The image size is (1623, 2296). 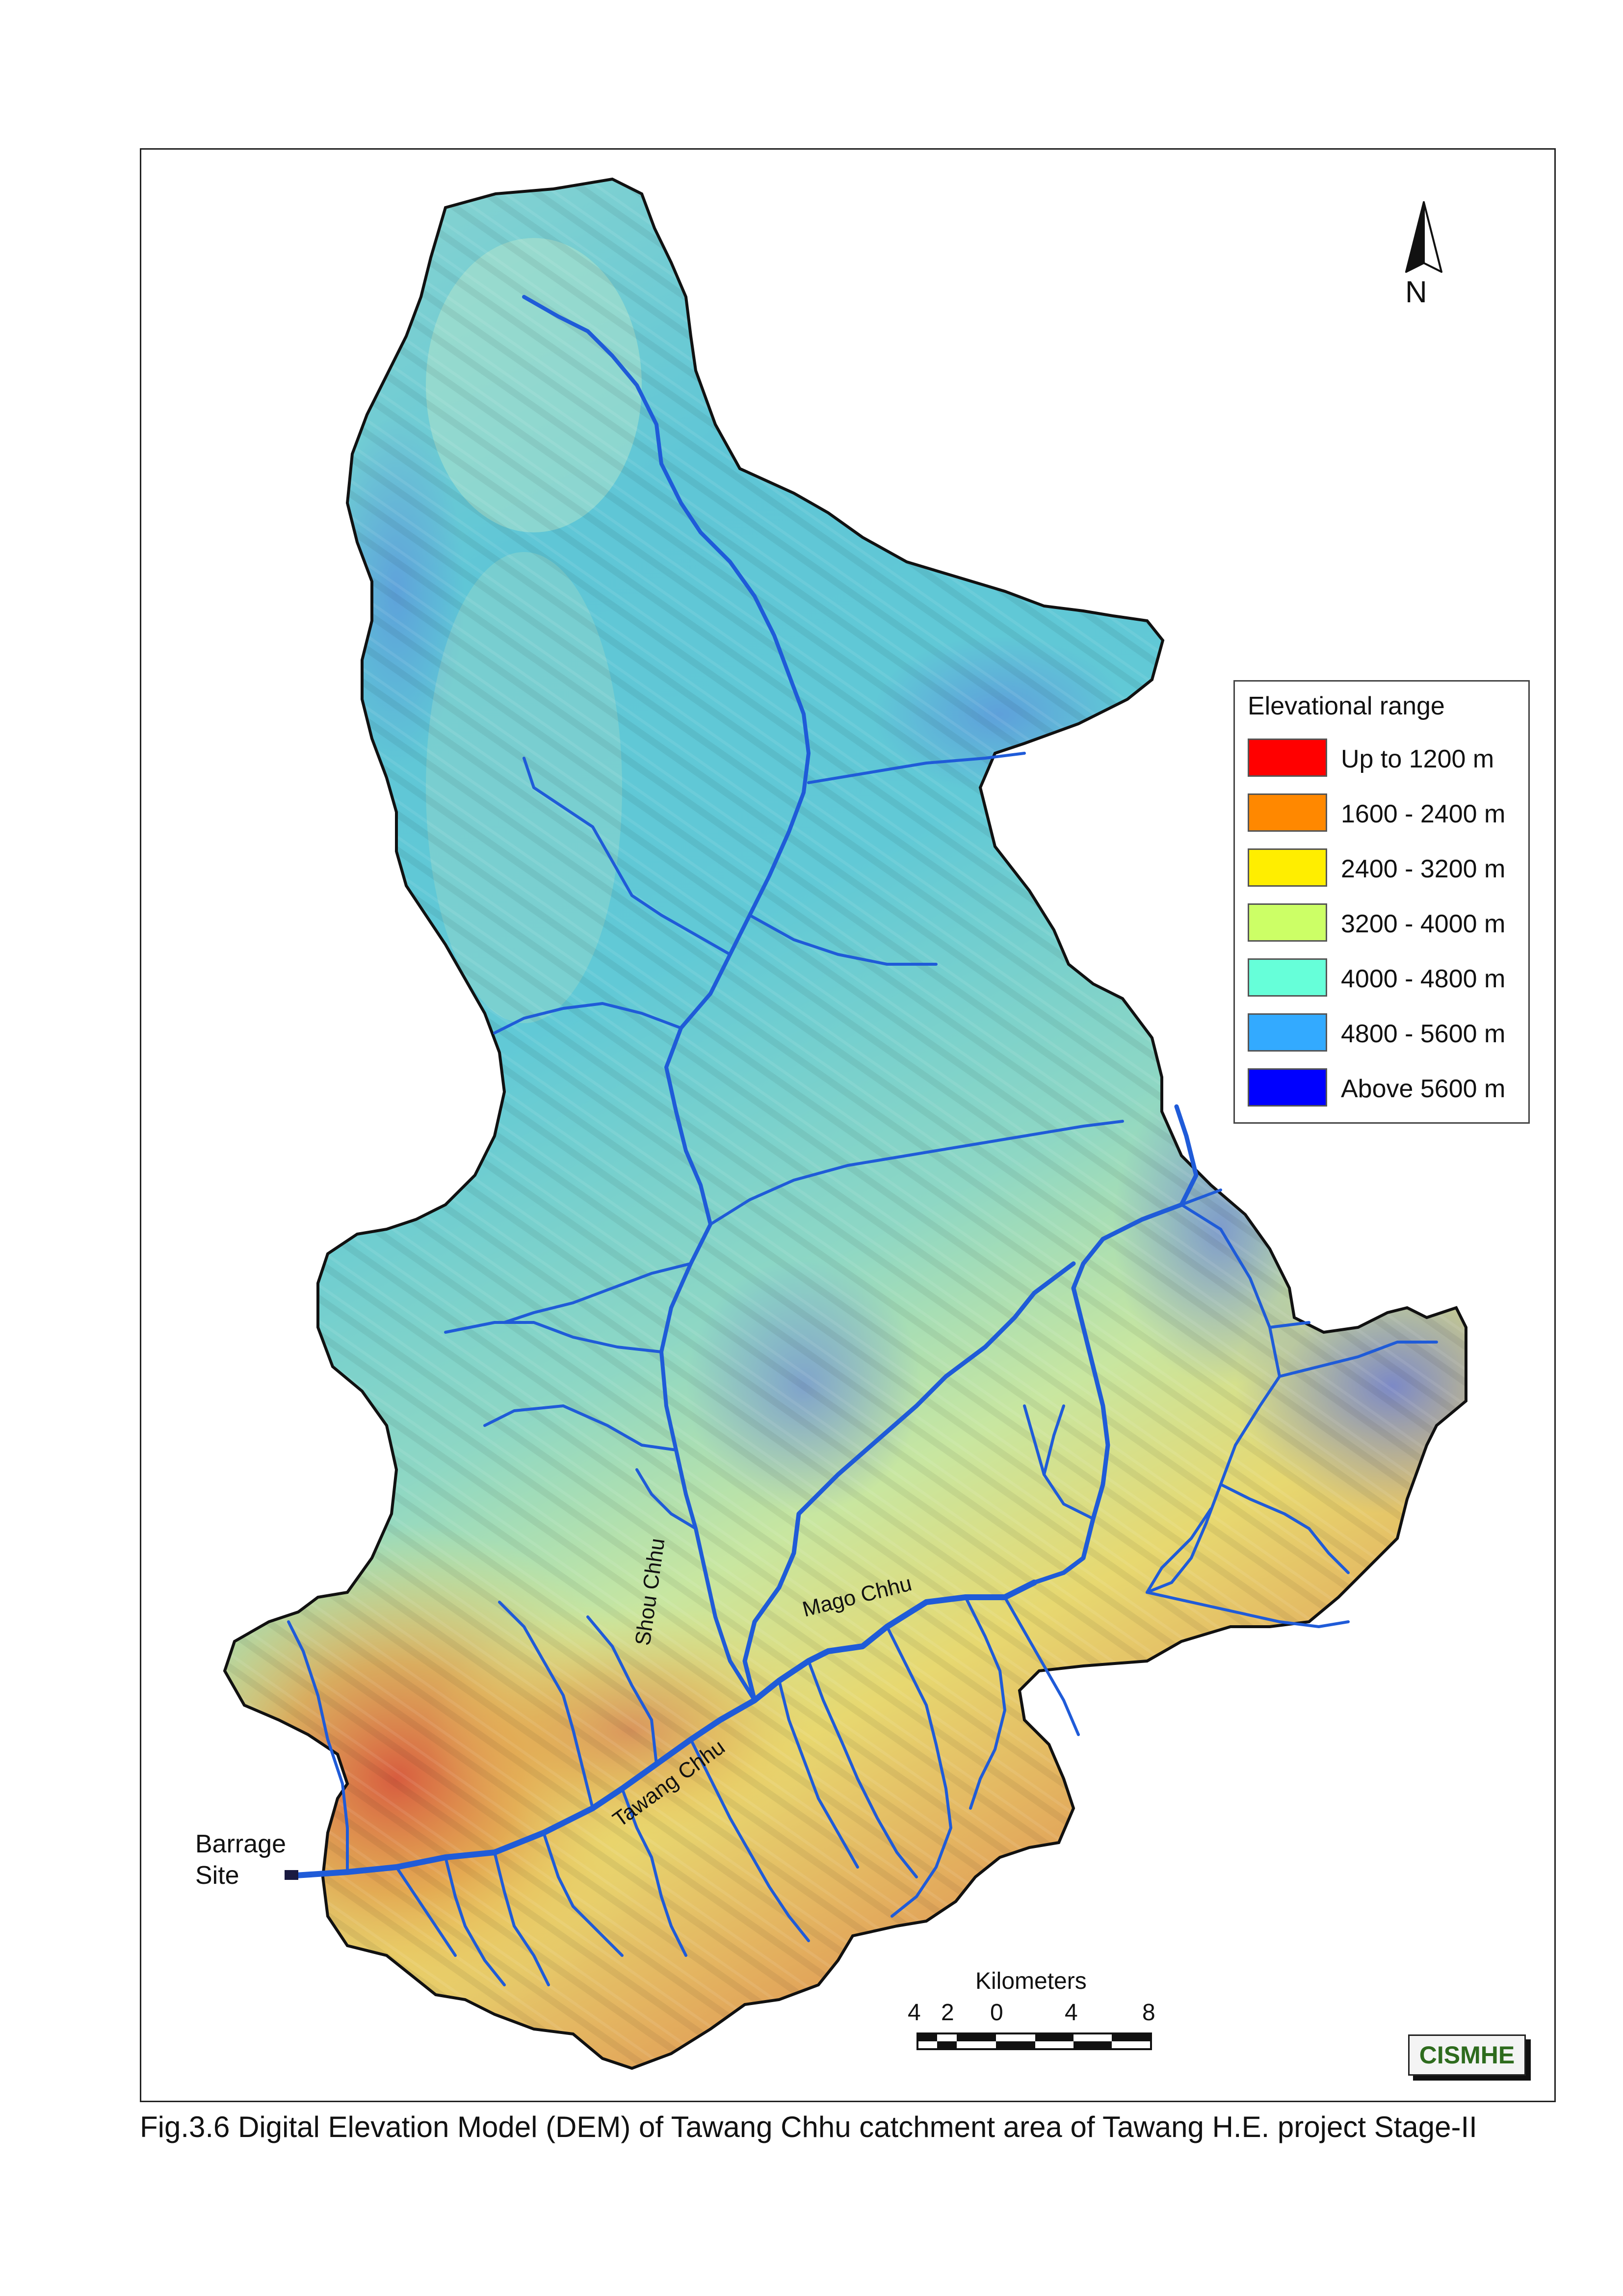 I want to click on legend-item: 1600 - 2400 m, so click(x=1385, y=813).